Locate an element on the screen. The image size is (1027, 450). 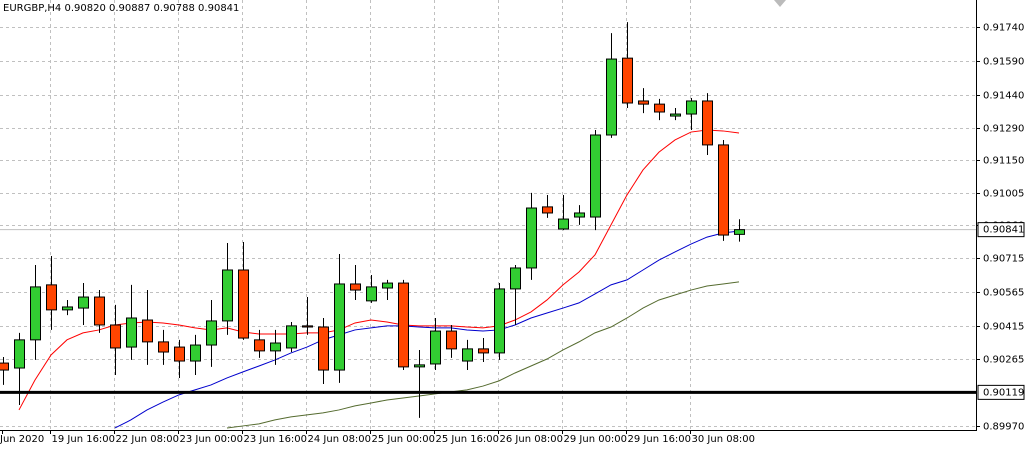
x-tick-label: 22 Jun 08:00 is located at coordinates (148, 439).